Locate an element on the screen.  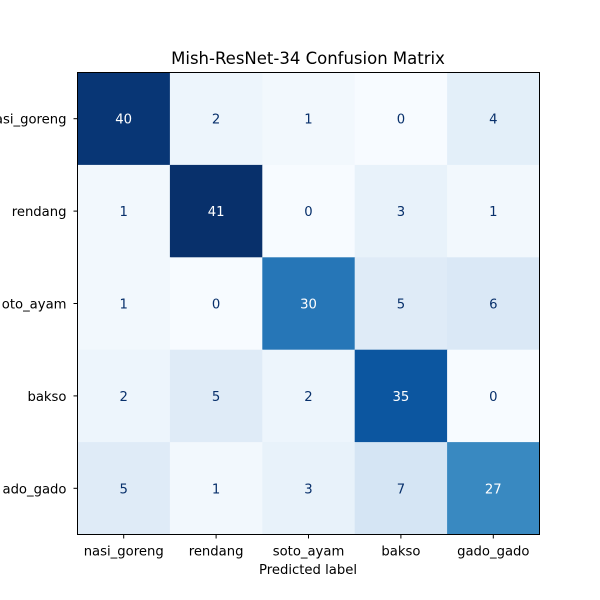
heatmap-cell-r1-c3 is located at coordinates (401, 211).